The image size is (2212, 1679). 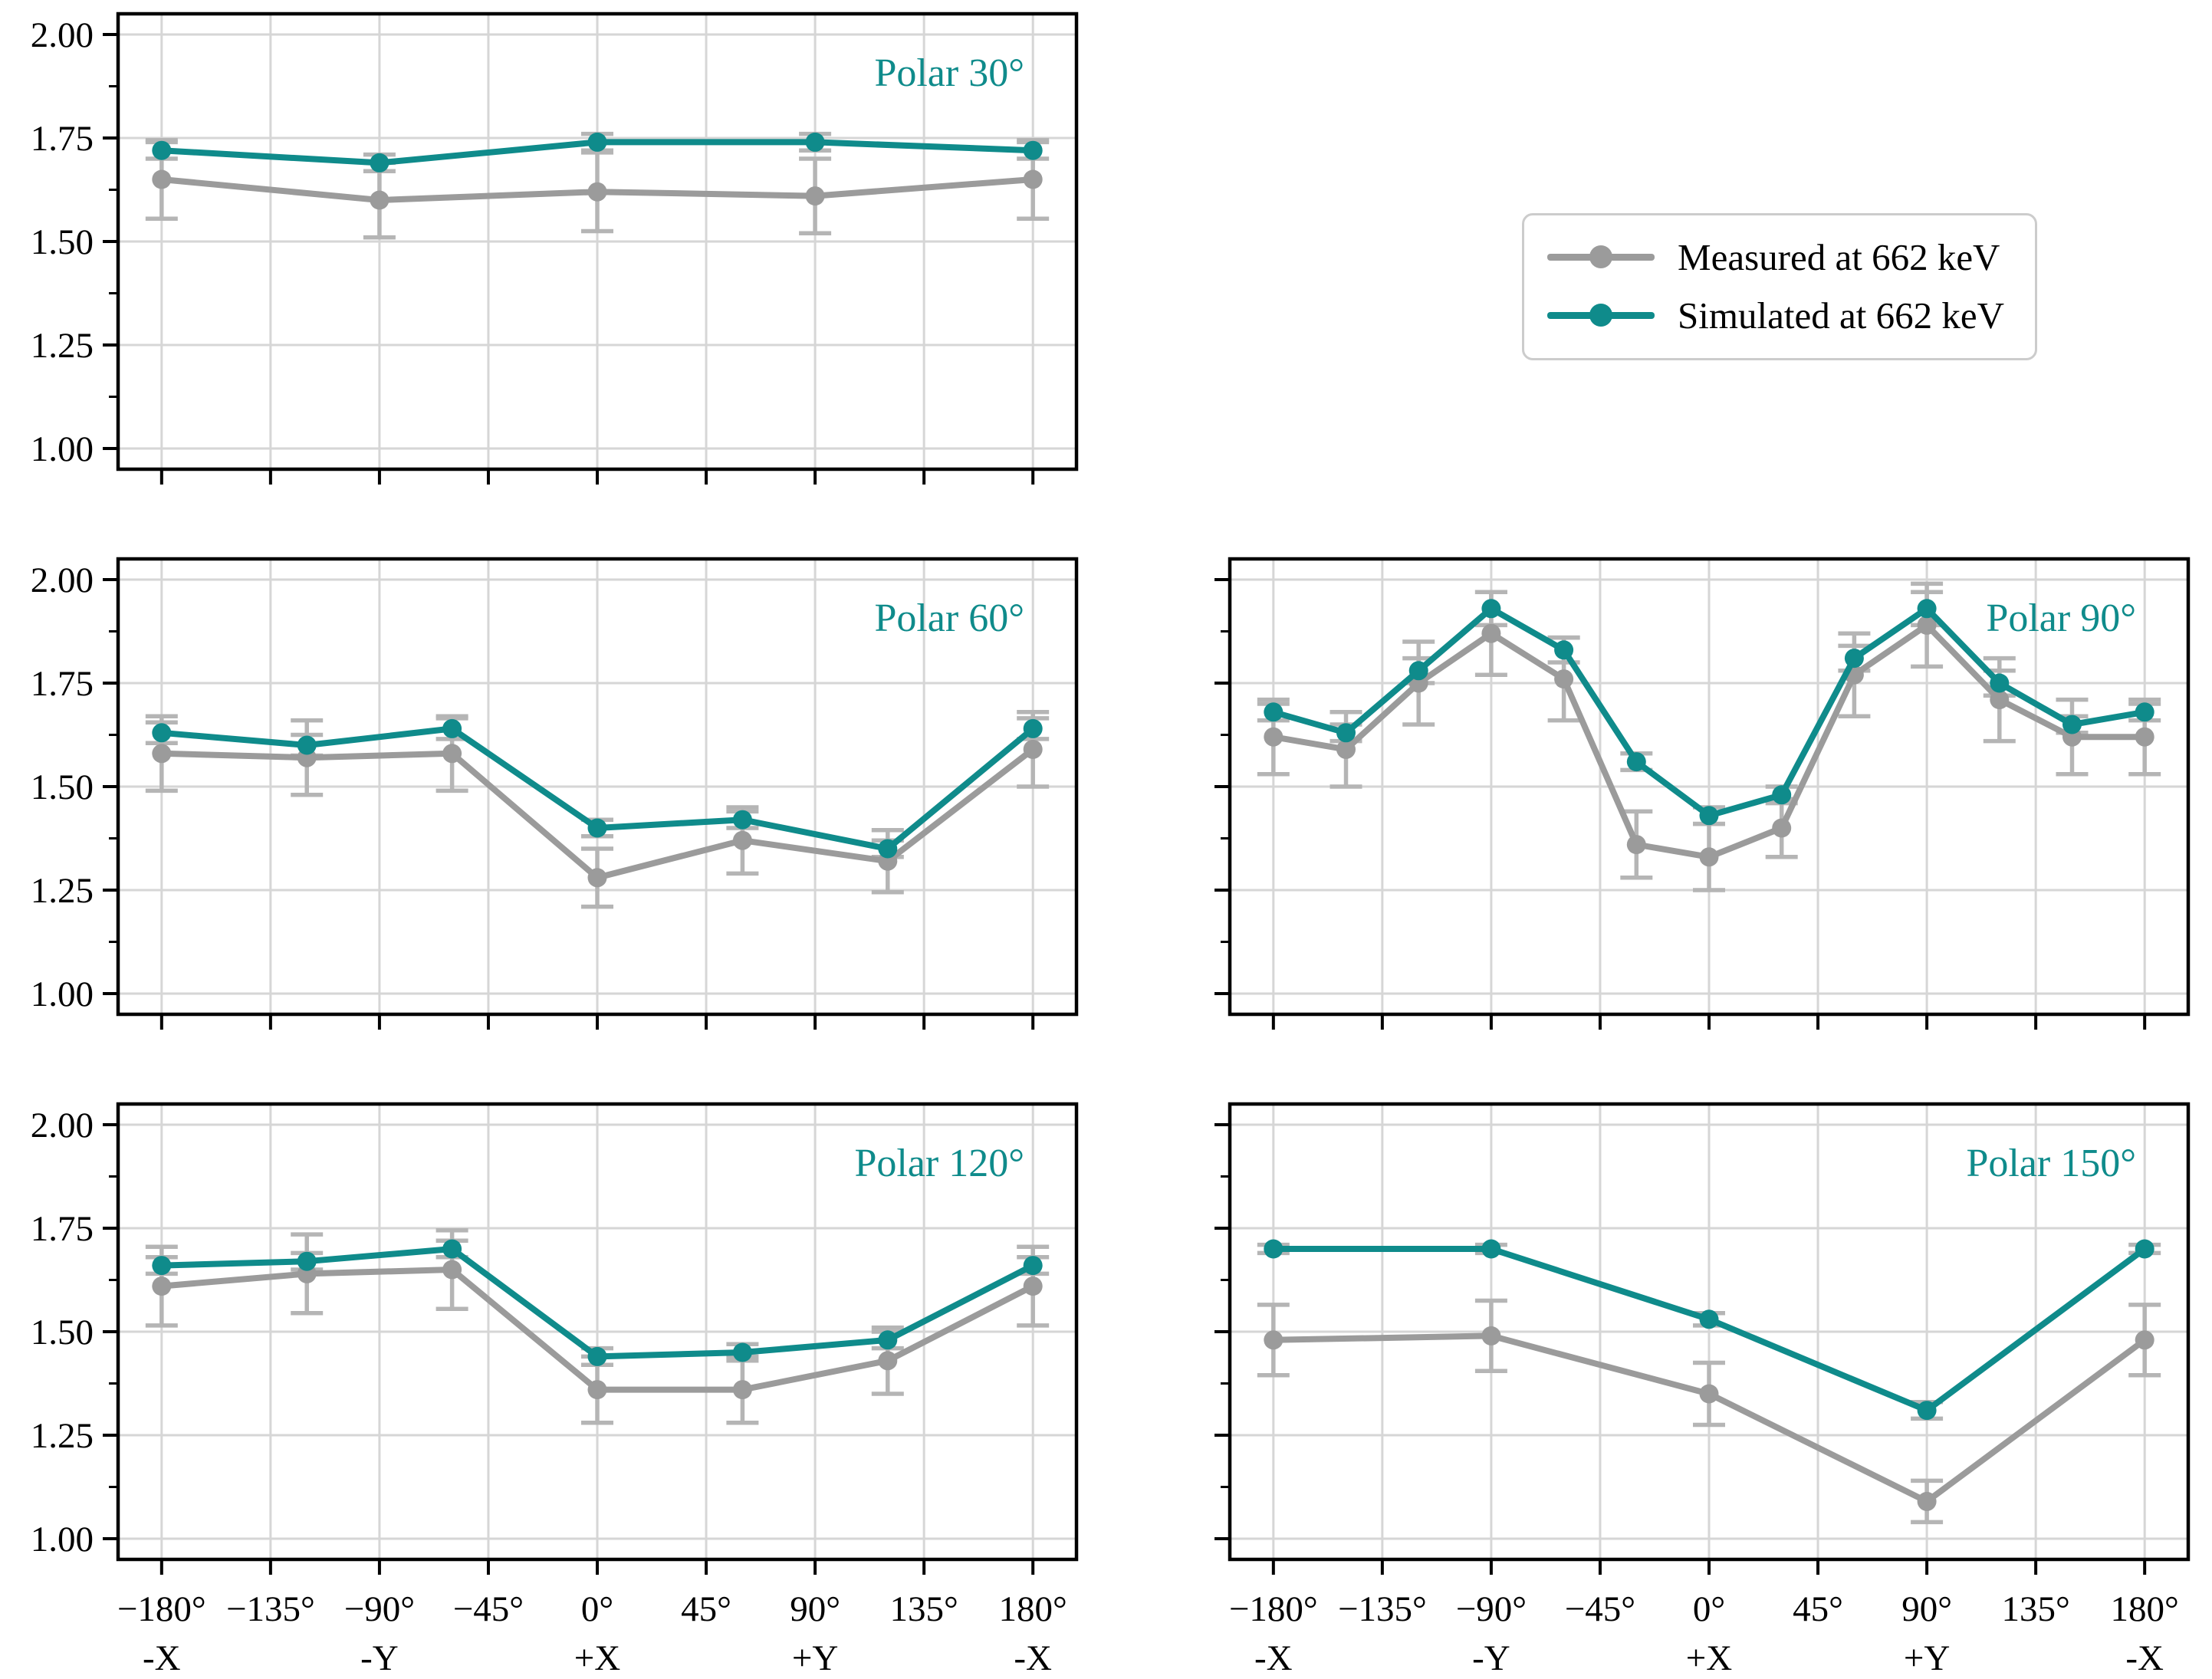 I want to click on svg-text: 180°, so click(x=1033, y=1609).